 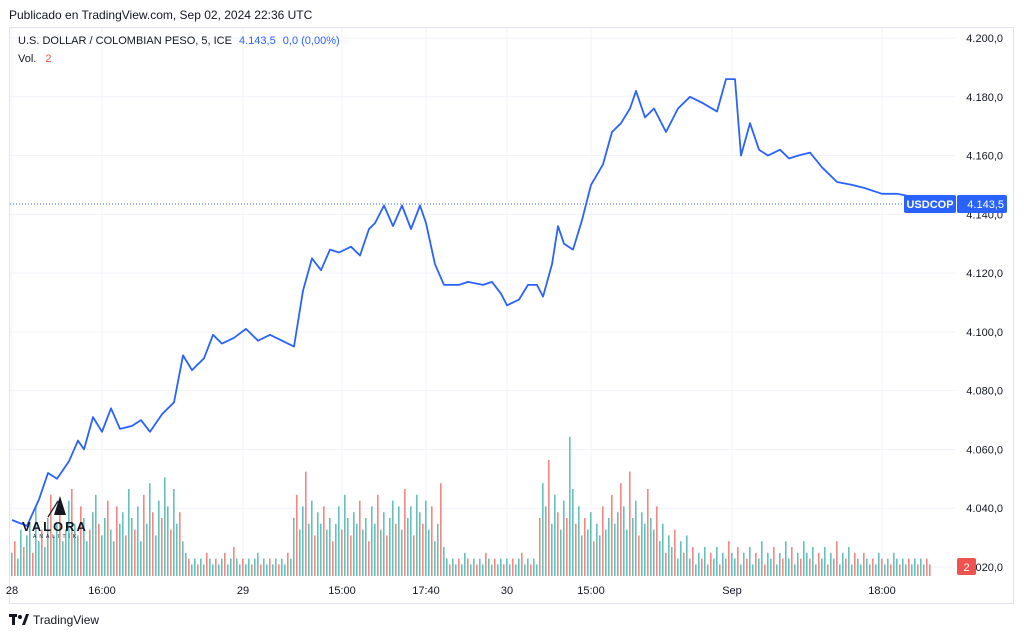 What do you see at coordinates (984, 274) in the screenshot?
I see `y-tick-label: 4.120,0` at bounding box center [984, 274].